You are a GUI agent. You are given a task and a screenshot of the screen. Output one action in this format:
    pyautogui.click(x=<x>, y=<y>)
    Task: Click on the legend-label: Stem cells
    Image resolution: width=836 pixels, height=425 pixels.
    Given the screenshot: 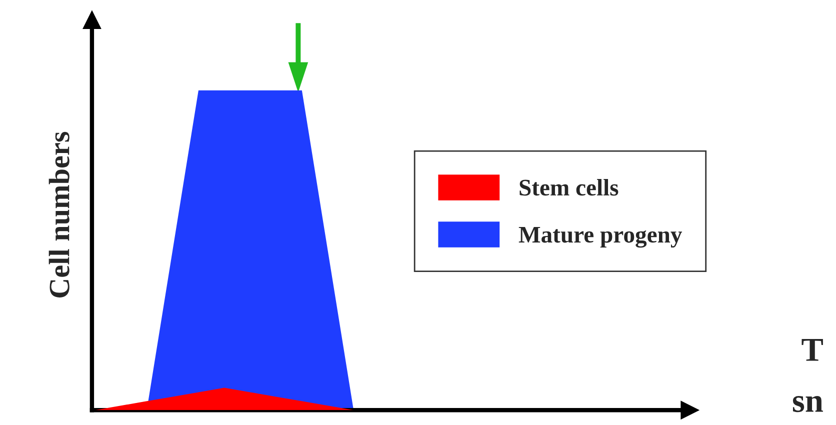 What is the action you would take?
    pyautogui.click(x=569, y=187)
    